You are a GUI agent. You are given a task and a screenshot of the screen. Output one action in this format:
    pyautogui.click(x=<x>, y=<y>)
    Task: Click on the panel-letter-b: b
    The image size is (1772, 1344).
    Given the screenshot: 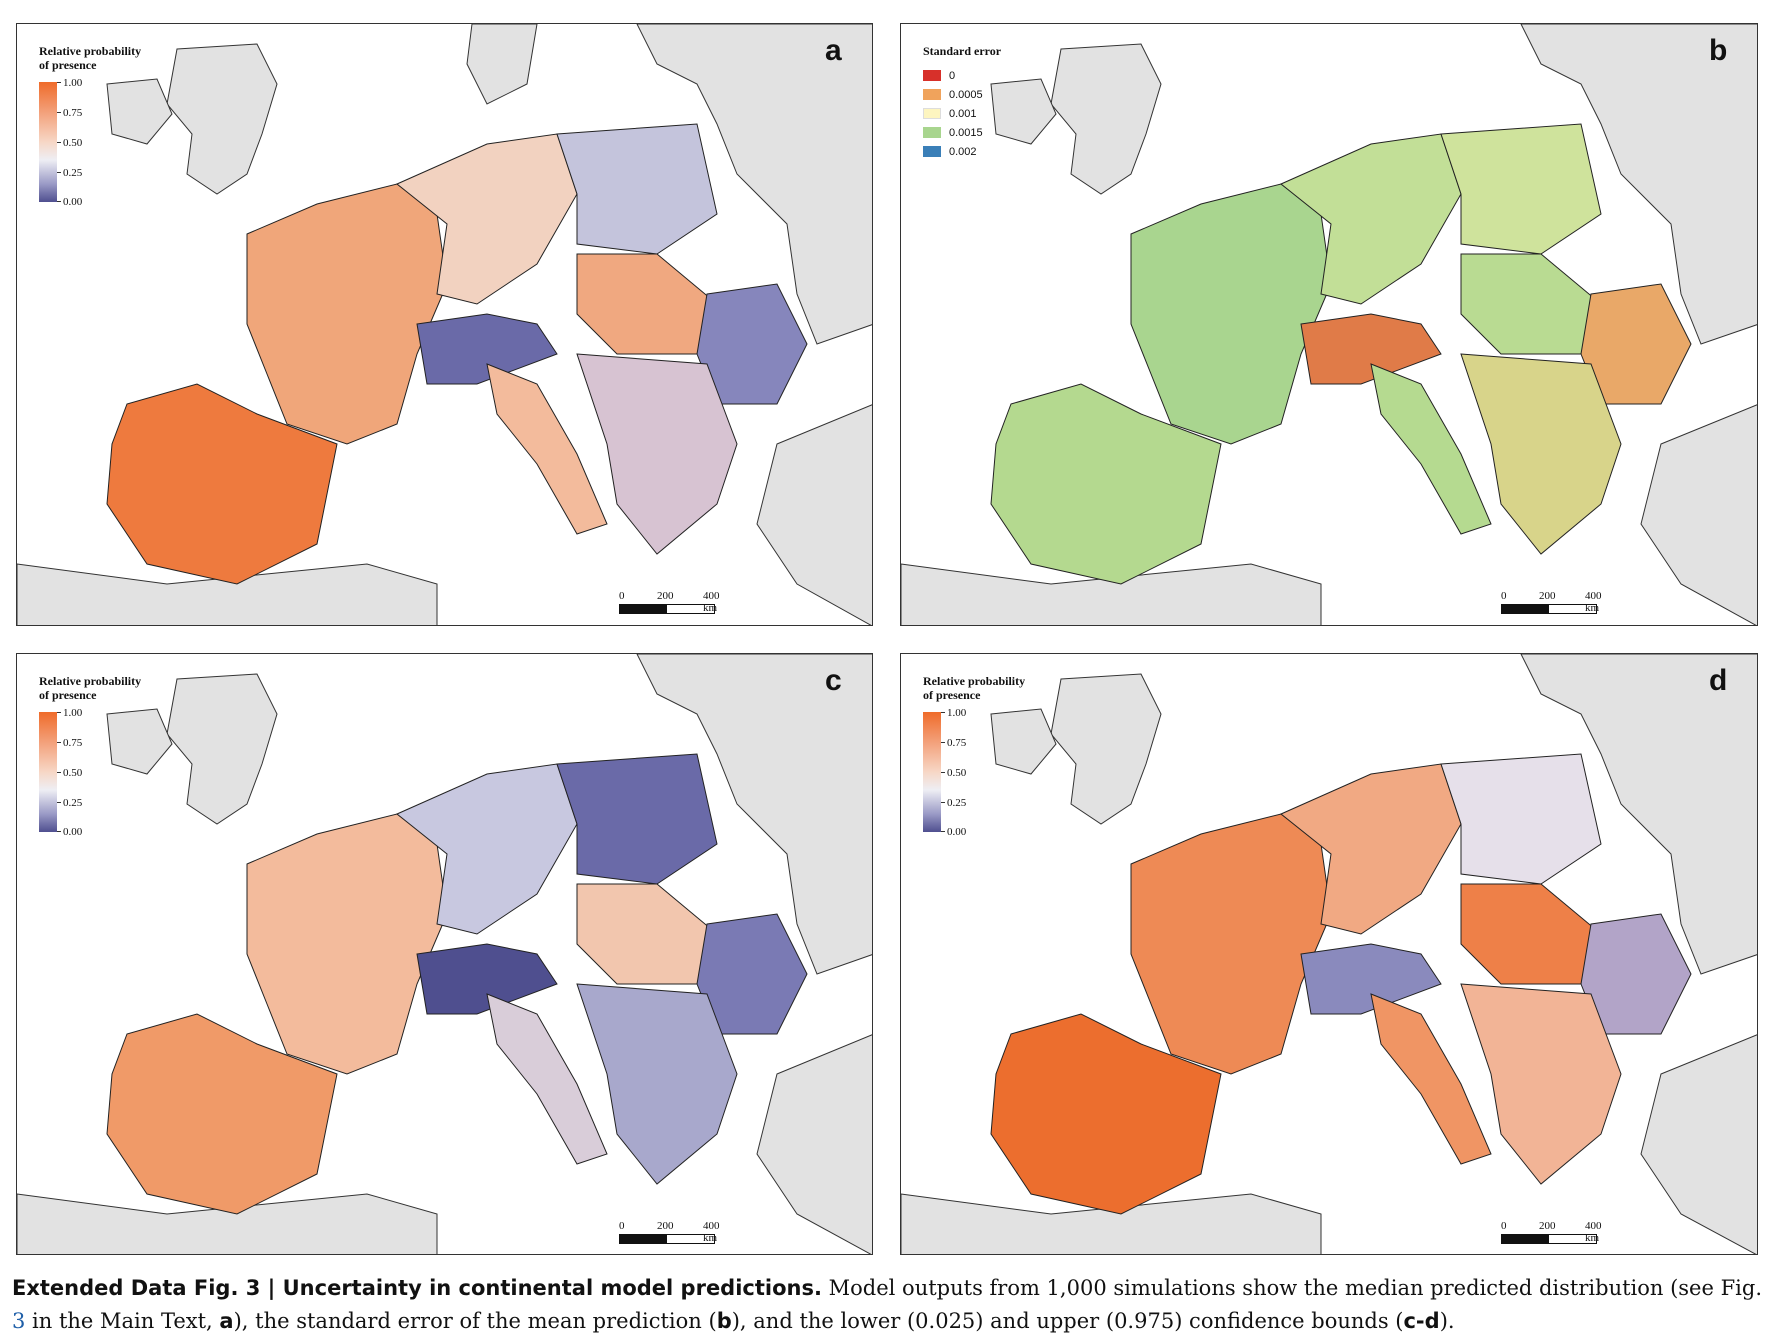 What is the action you would take?
    pyautogui.click(x=1718, y=50)
    